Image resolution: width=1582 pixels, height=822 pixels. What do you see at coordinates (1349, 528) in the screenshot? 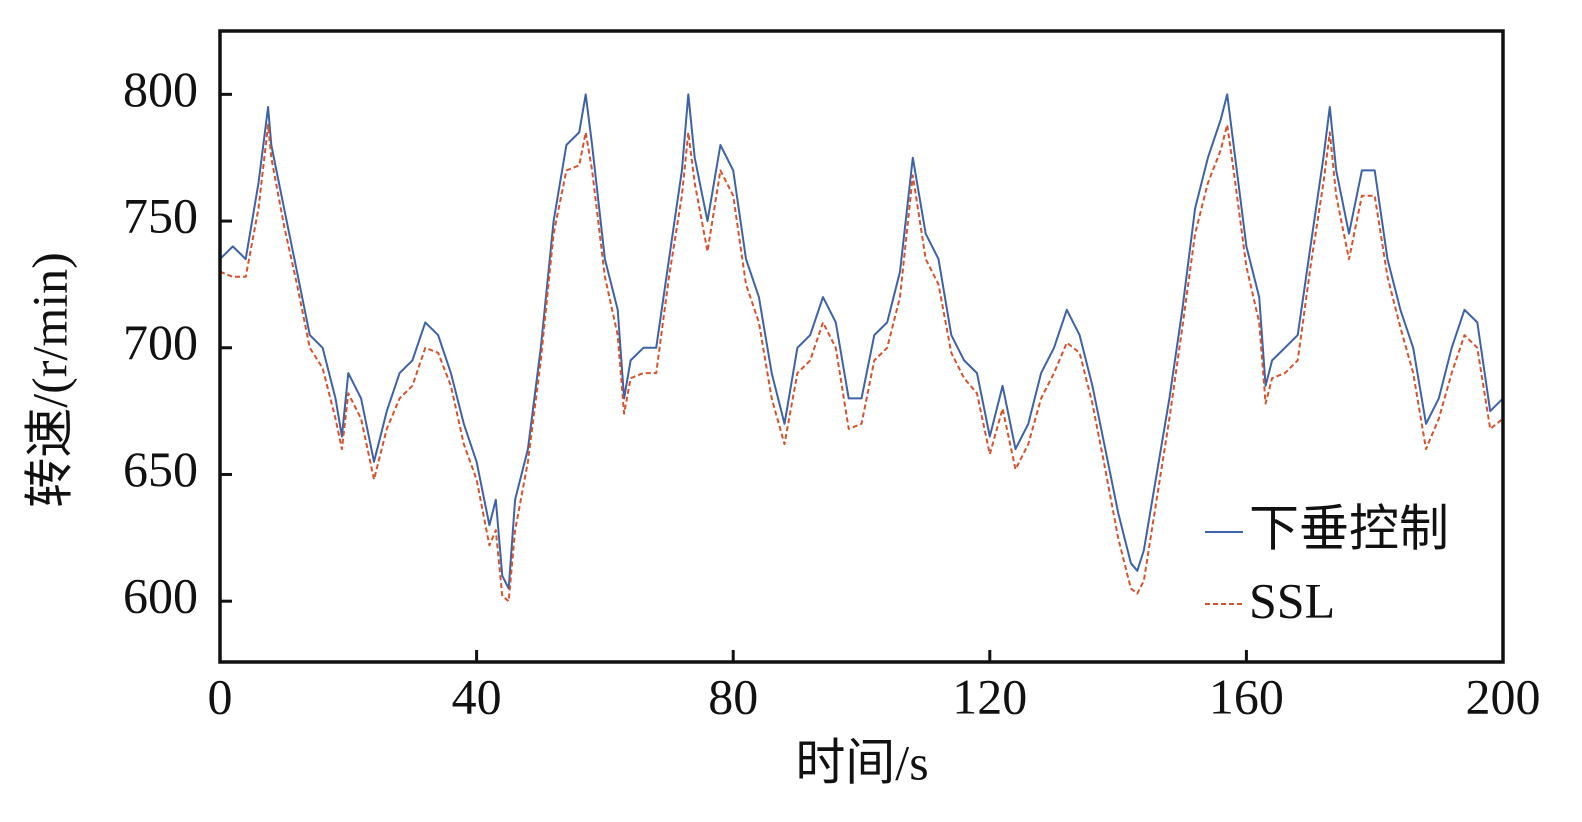
I see `legend-label: 下垂控制` at bounding box center [1349, 528].